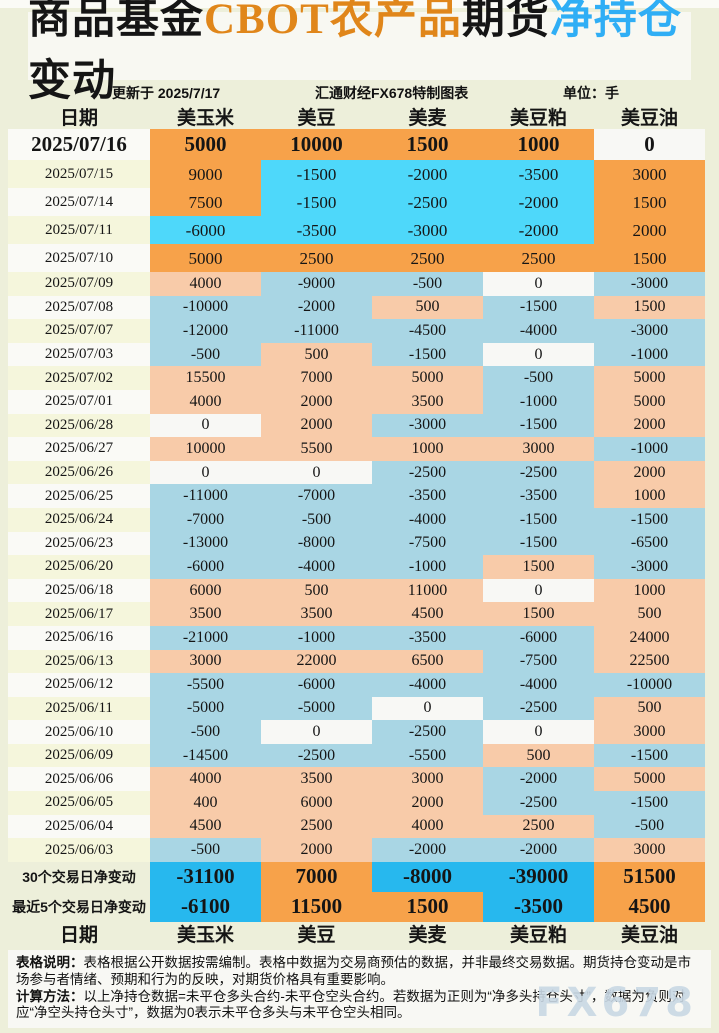  What do you see at coordinates (79, 708) in the screenshot?
I see `row-date: 2025/06/11` at bounding box center [79, 708].